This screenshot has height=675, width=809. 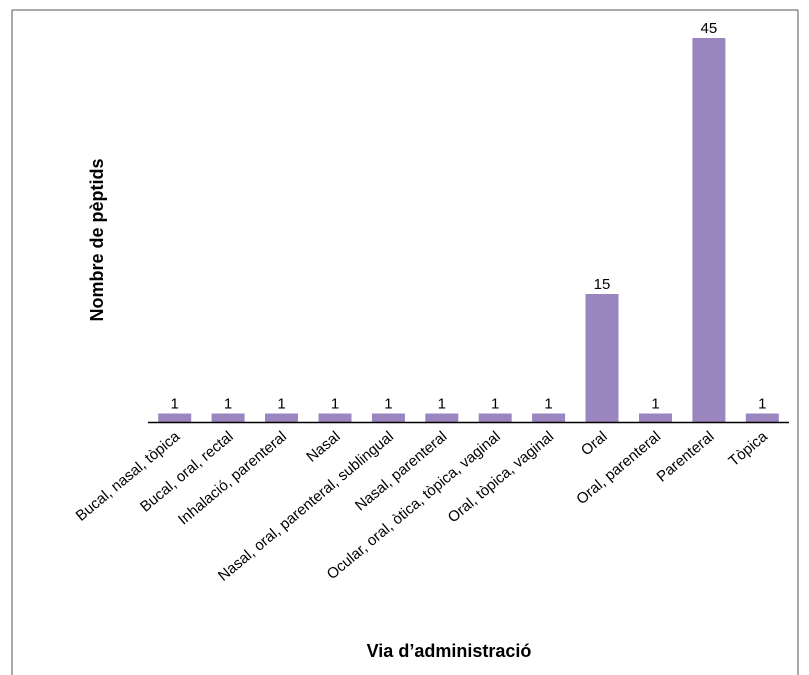 What do you see at coordinates (748, 449) in the screenshot?
I see `x-tick-label: Tòpica` at bounding box center [748, 449].